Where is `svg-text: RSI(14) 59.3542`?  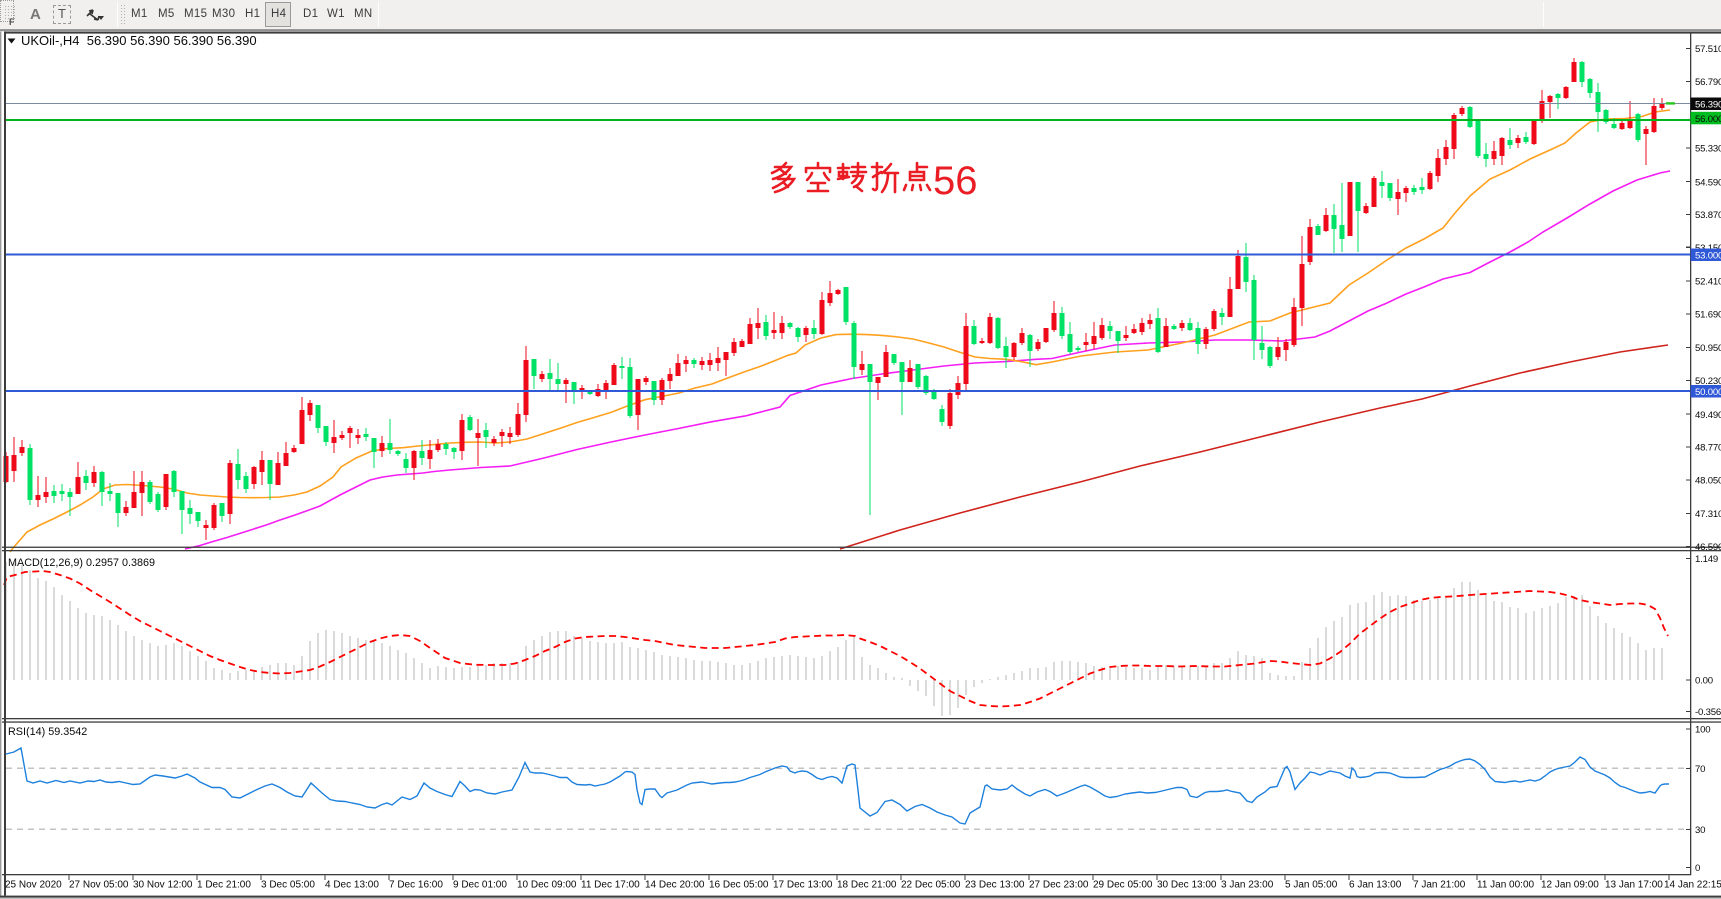 svg-text: RSI(14) 59.3542 is located at coordinates (47, 732).